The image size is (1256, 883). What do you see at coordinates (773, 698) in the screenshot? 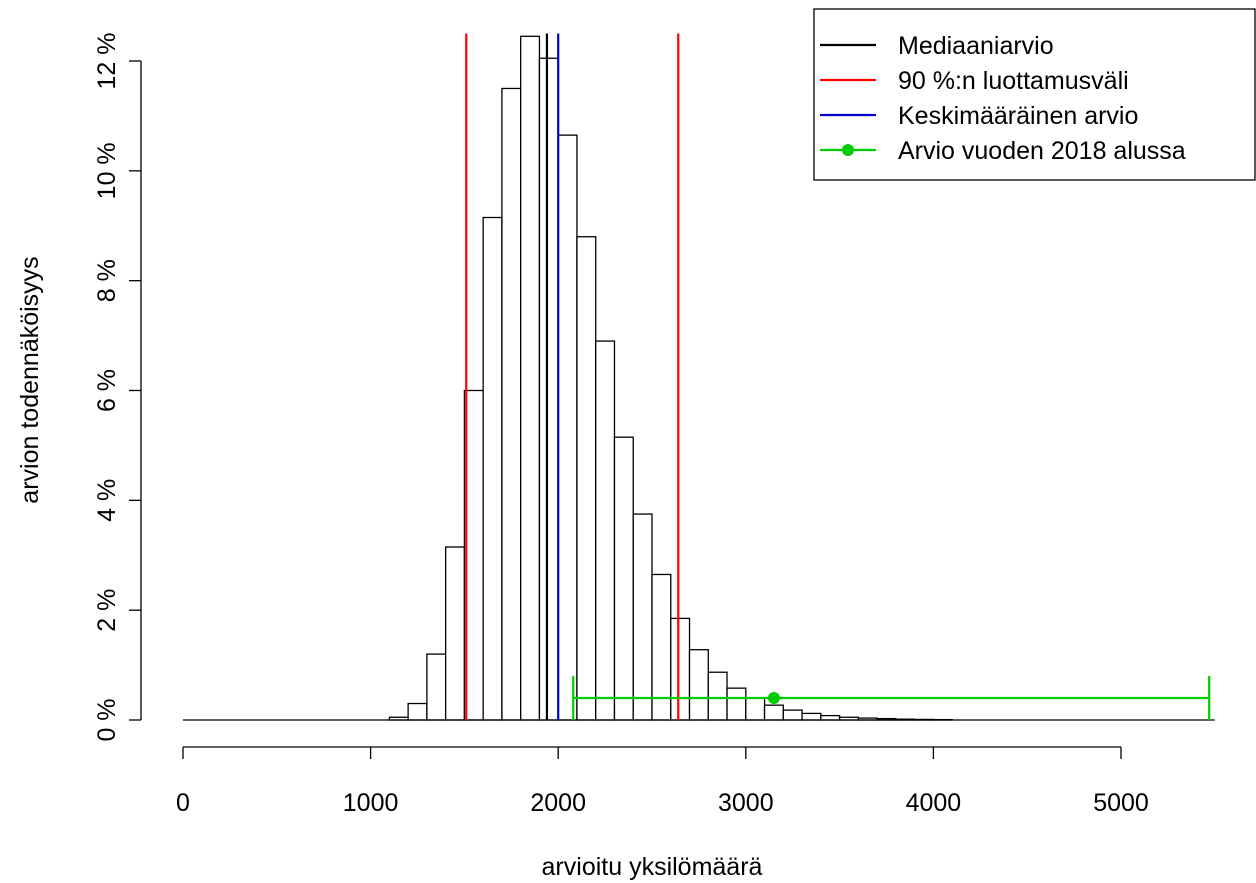
I see `estimate-point` at bounding box center [773, 698].